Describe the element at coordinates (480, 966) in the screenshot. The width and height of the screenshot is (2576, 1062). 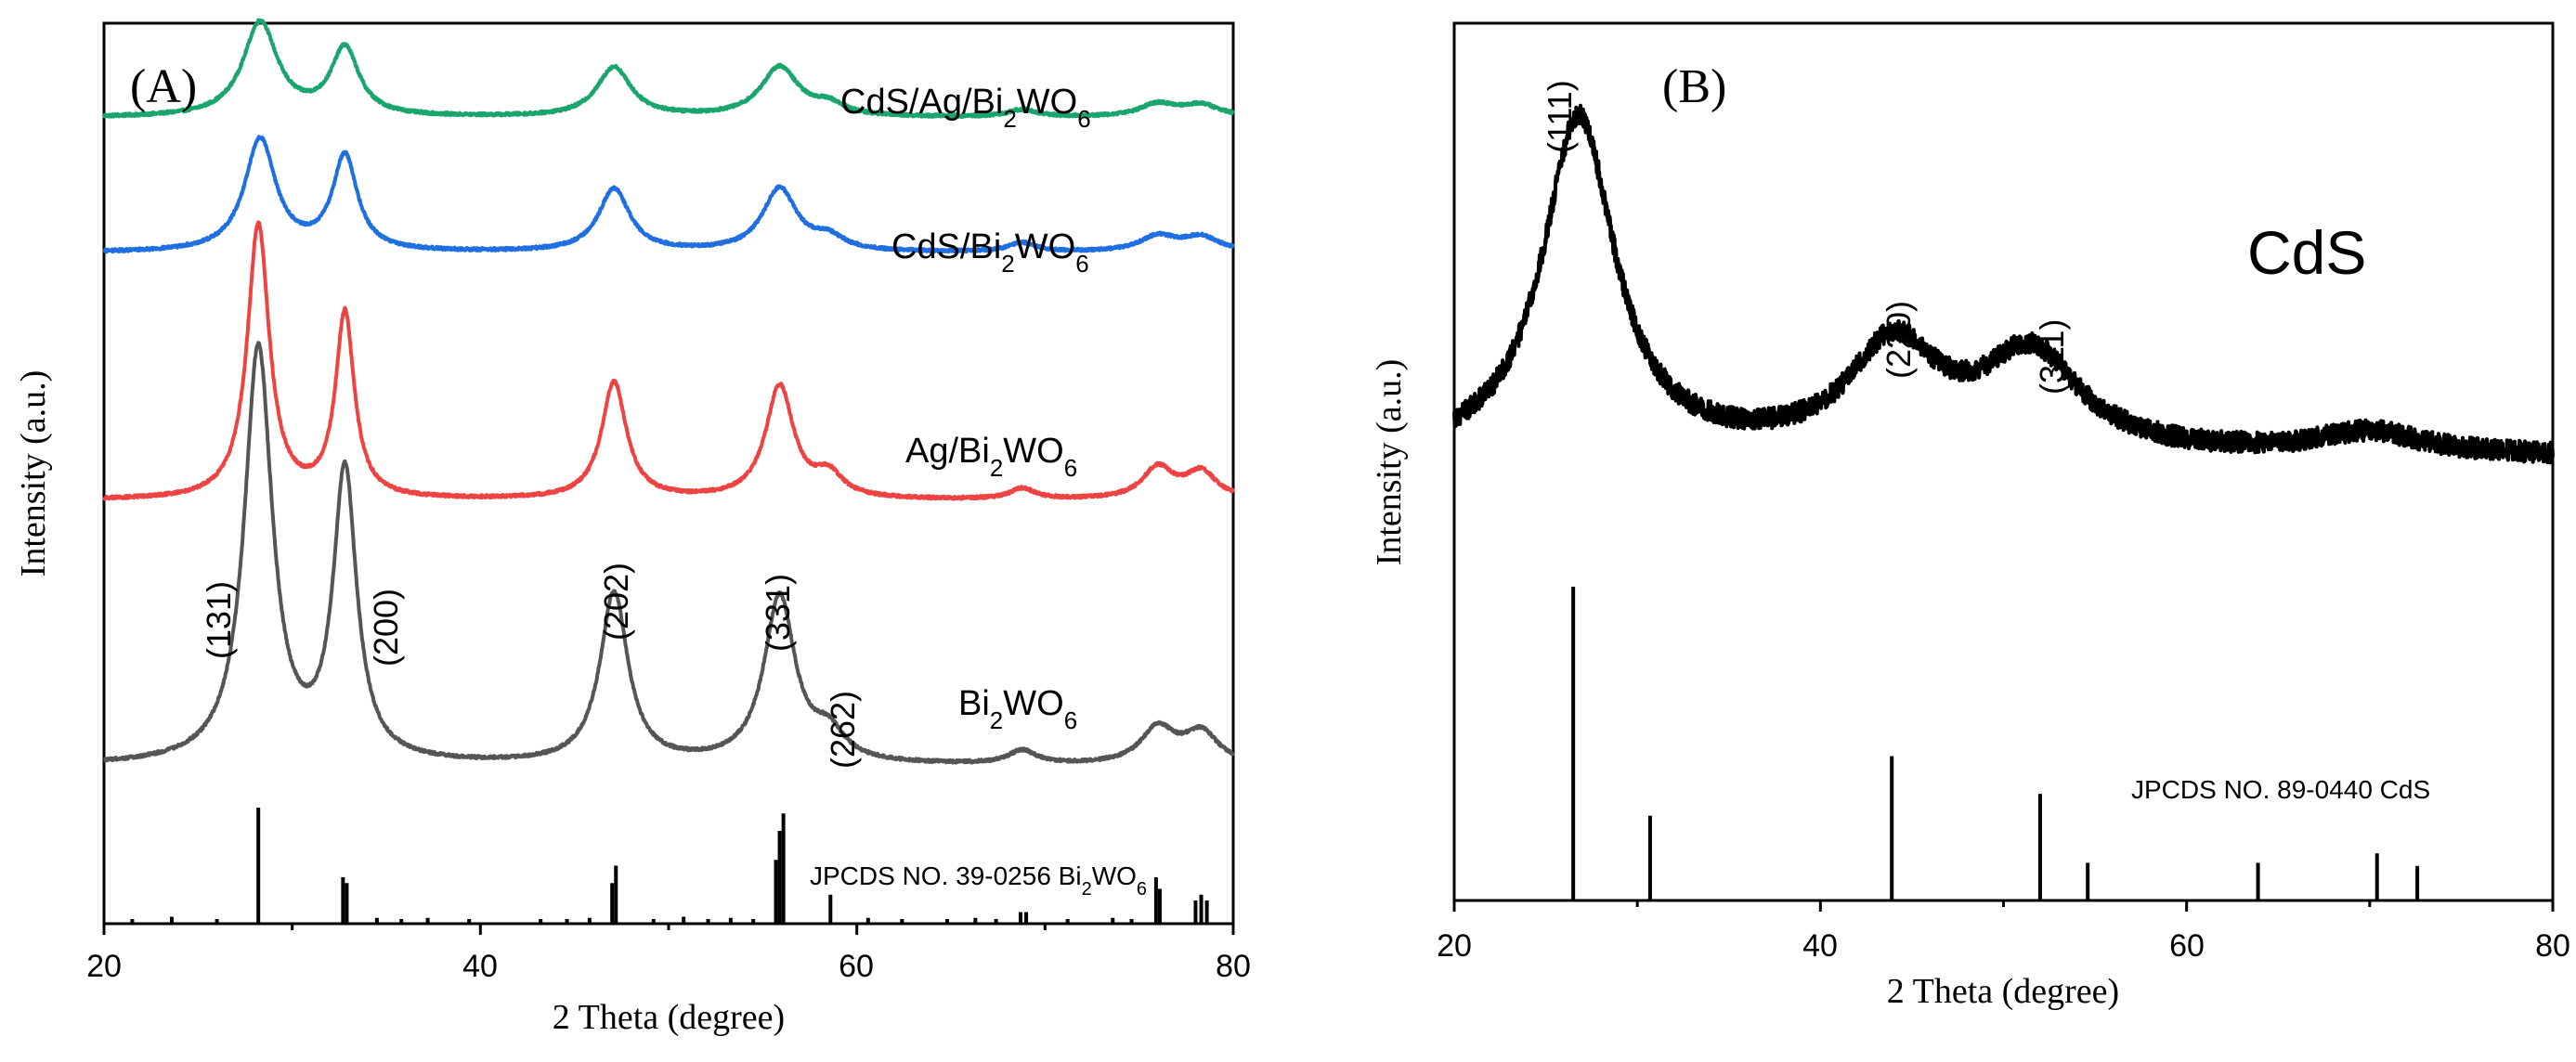
I see `panel-a-x-tick-label: 40` at that location.